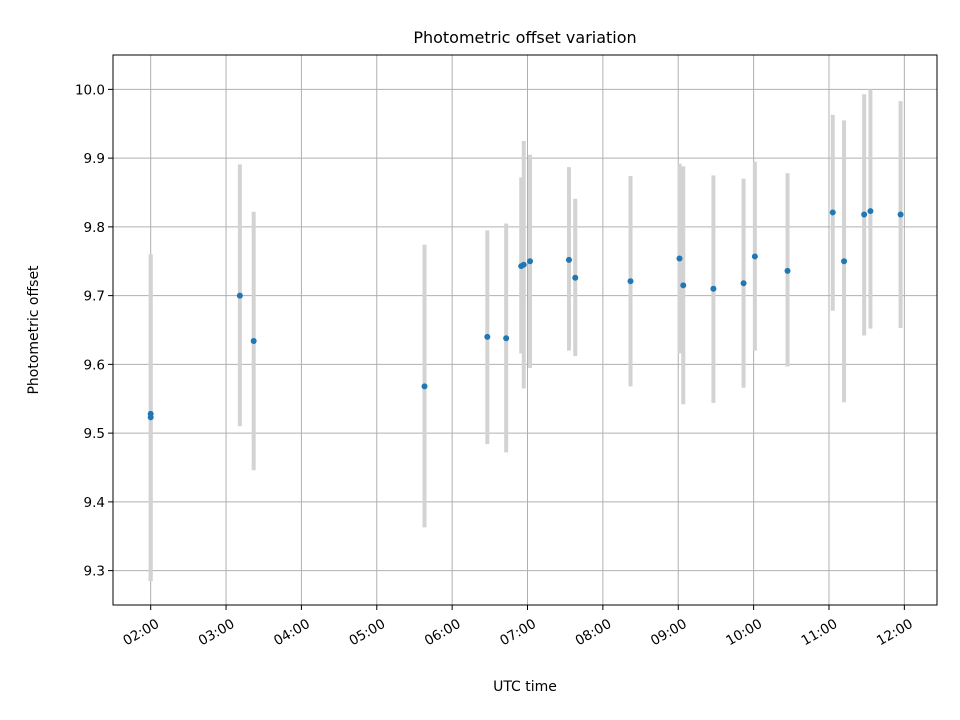  What do you see at coordinates (820, 632) in the screenshot?
I see `x-tick-label: 11:00` at bounding box center [820, 632].